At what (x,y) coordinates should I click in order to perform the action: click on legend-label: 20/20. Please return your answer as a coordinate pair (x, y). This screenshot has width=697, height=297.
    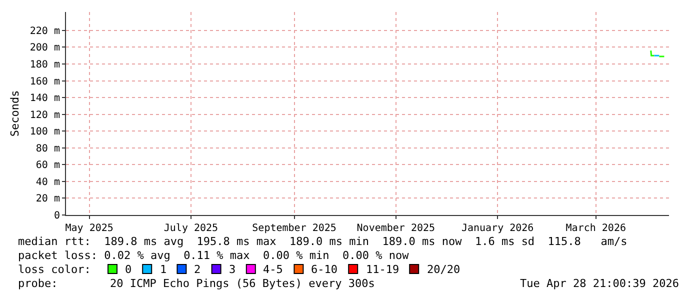
    Looking at the image, I should click on (443, 269).